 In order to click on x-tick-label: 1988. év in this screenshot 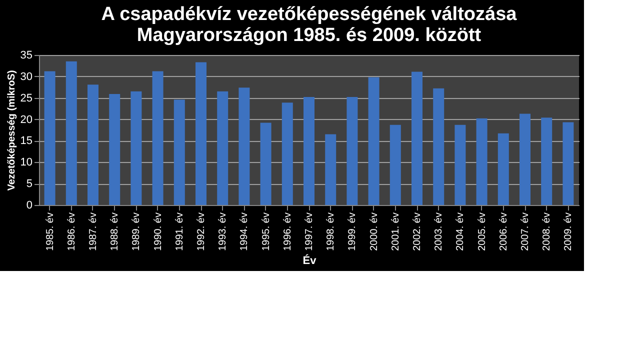, I will do `click(115, 231)`.